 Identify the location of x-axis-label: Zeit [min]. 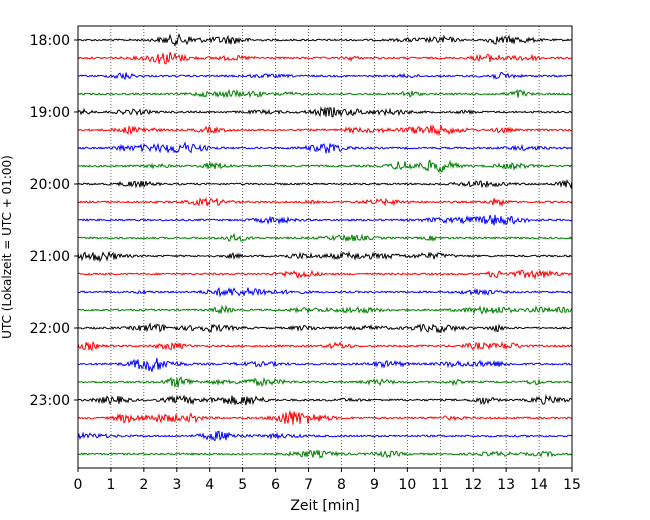
(324, 506).